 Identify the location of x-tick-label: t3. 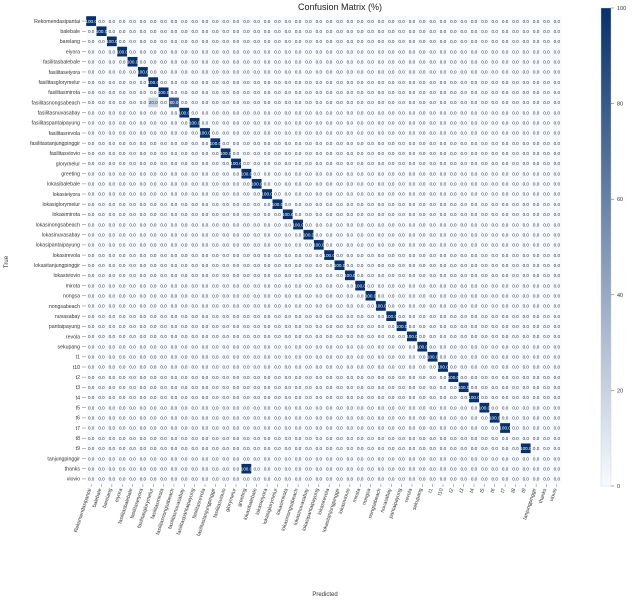
(462, 491).